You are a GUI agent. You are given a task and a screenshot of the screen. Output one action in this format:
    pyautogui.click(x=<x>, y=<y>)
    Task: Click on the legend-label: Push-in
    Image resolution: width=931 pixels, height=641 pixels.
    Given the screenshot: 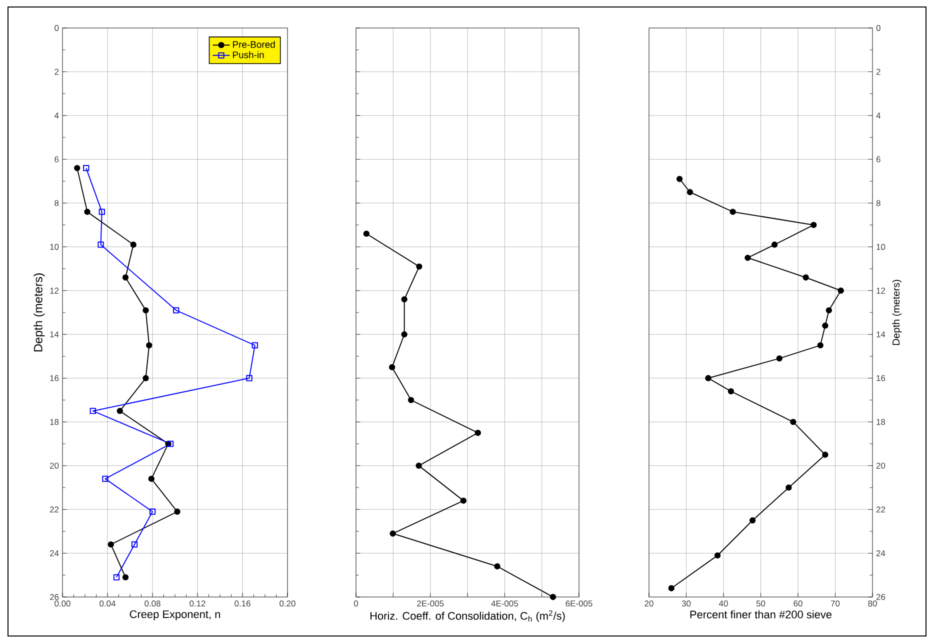 What is the action you would take?
    pyautogui.click(x=248, y=54)
    